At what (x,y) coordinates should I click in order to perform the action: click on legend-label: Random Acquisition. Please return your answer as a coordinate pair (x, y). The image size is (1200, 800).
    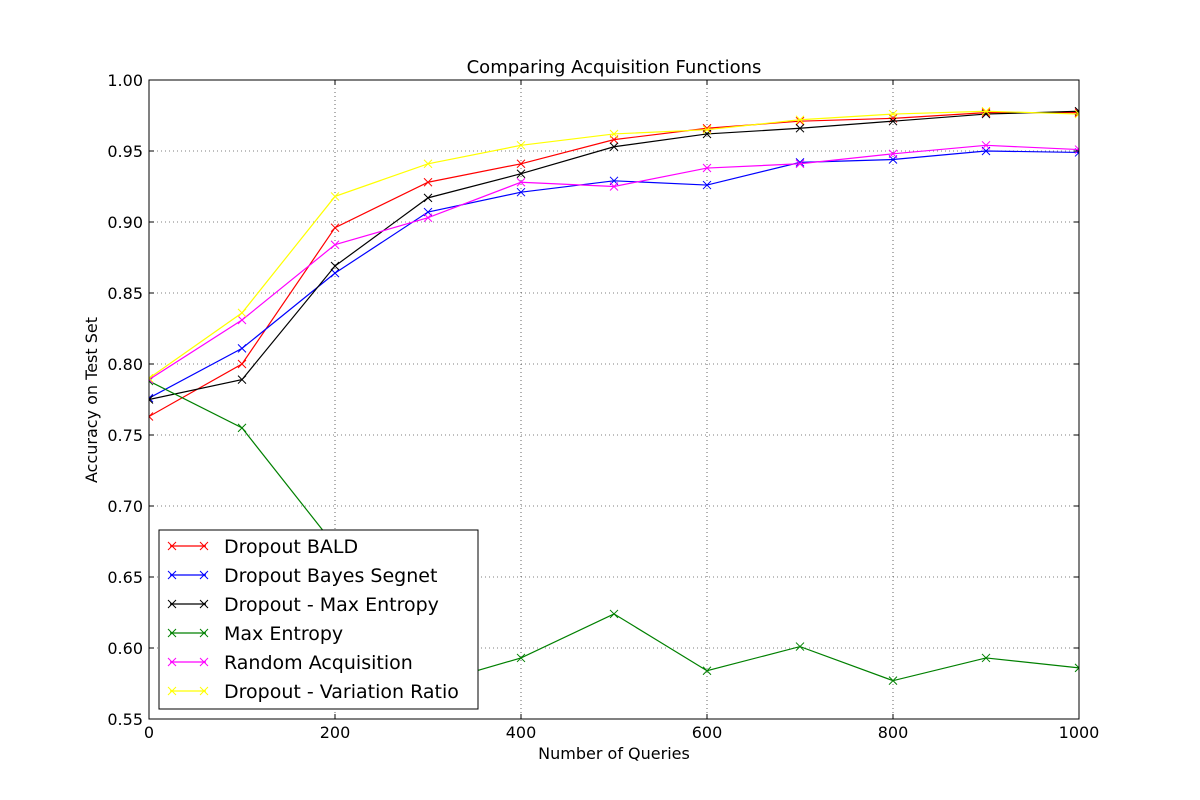
    Looking at the image, I should click on (318, 663).